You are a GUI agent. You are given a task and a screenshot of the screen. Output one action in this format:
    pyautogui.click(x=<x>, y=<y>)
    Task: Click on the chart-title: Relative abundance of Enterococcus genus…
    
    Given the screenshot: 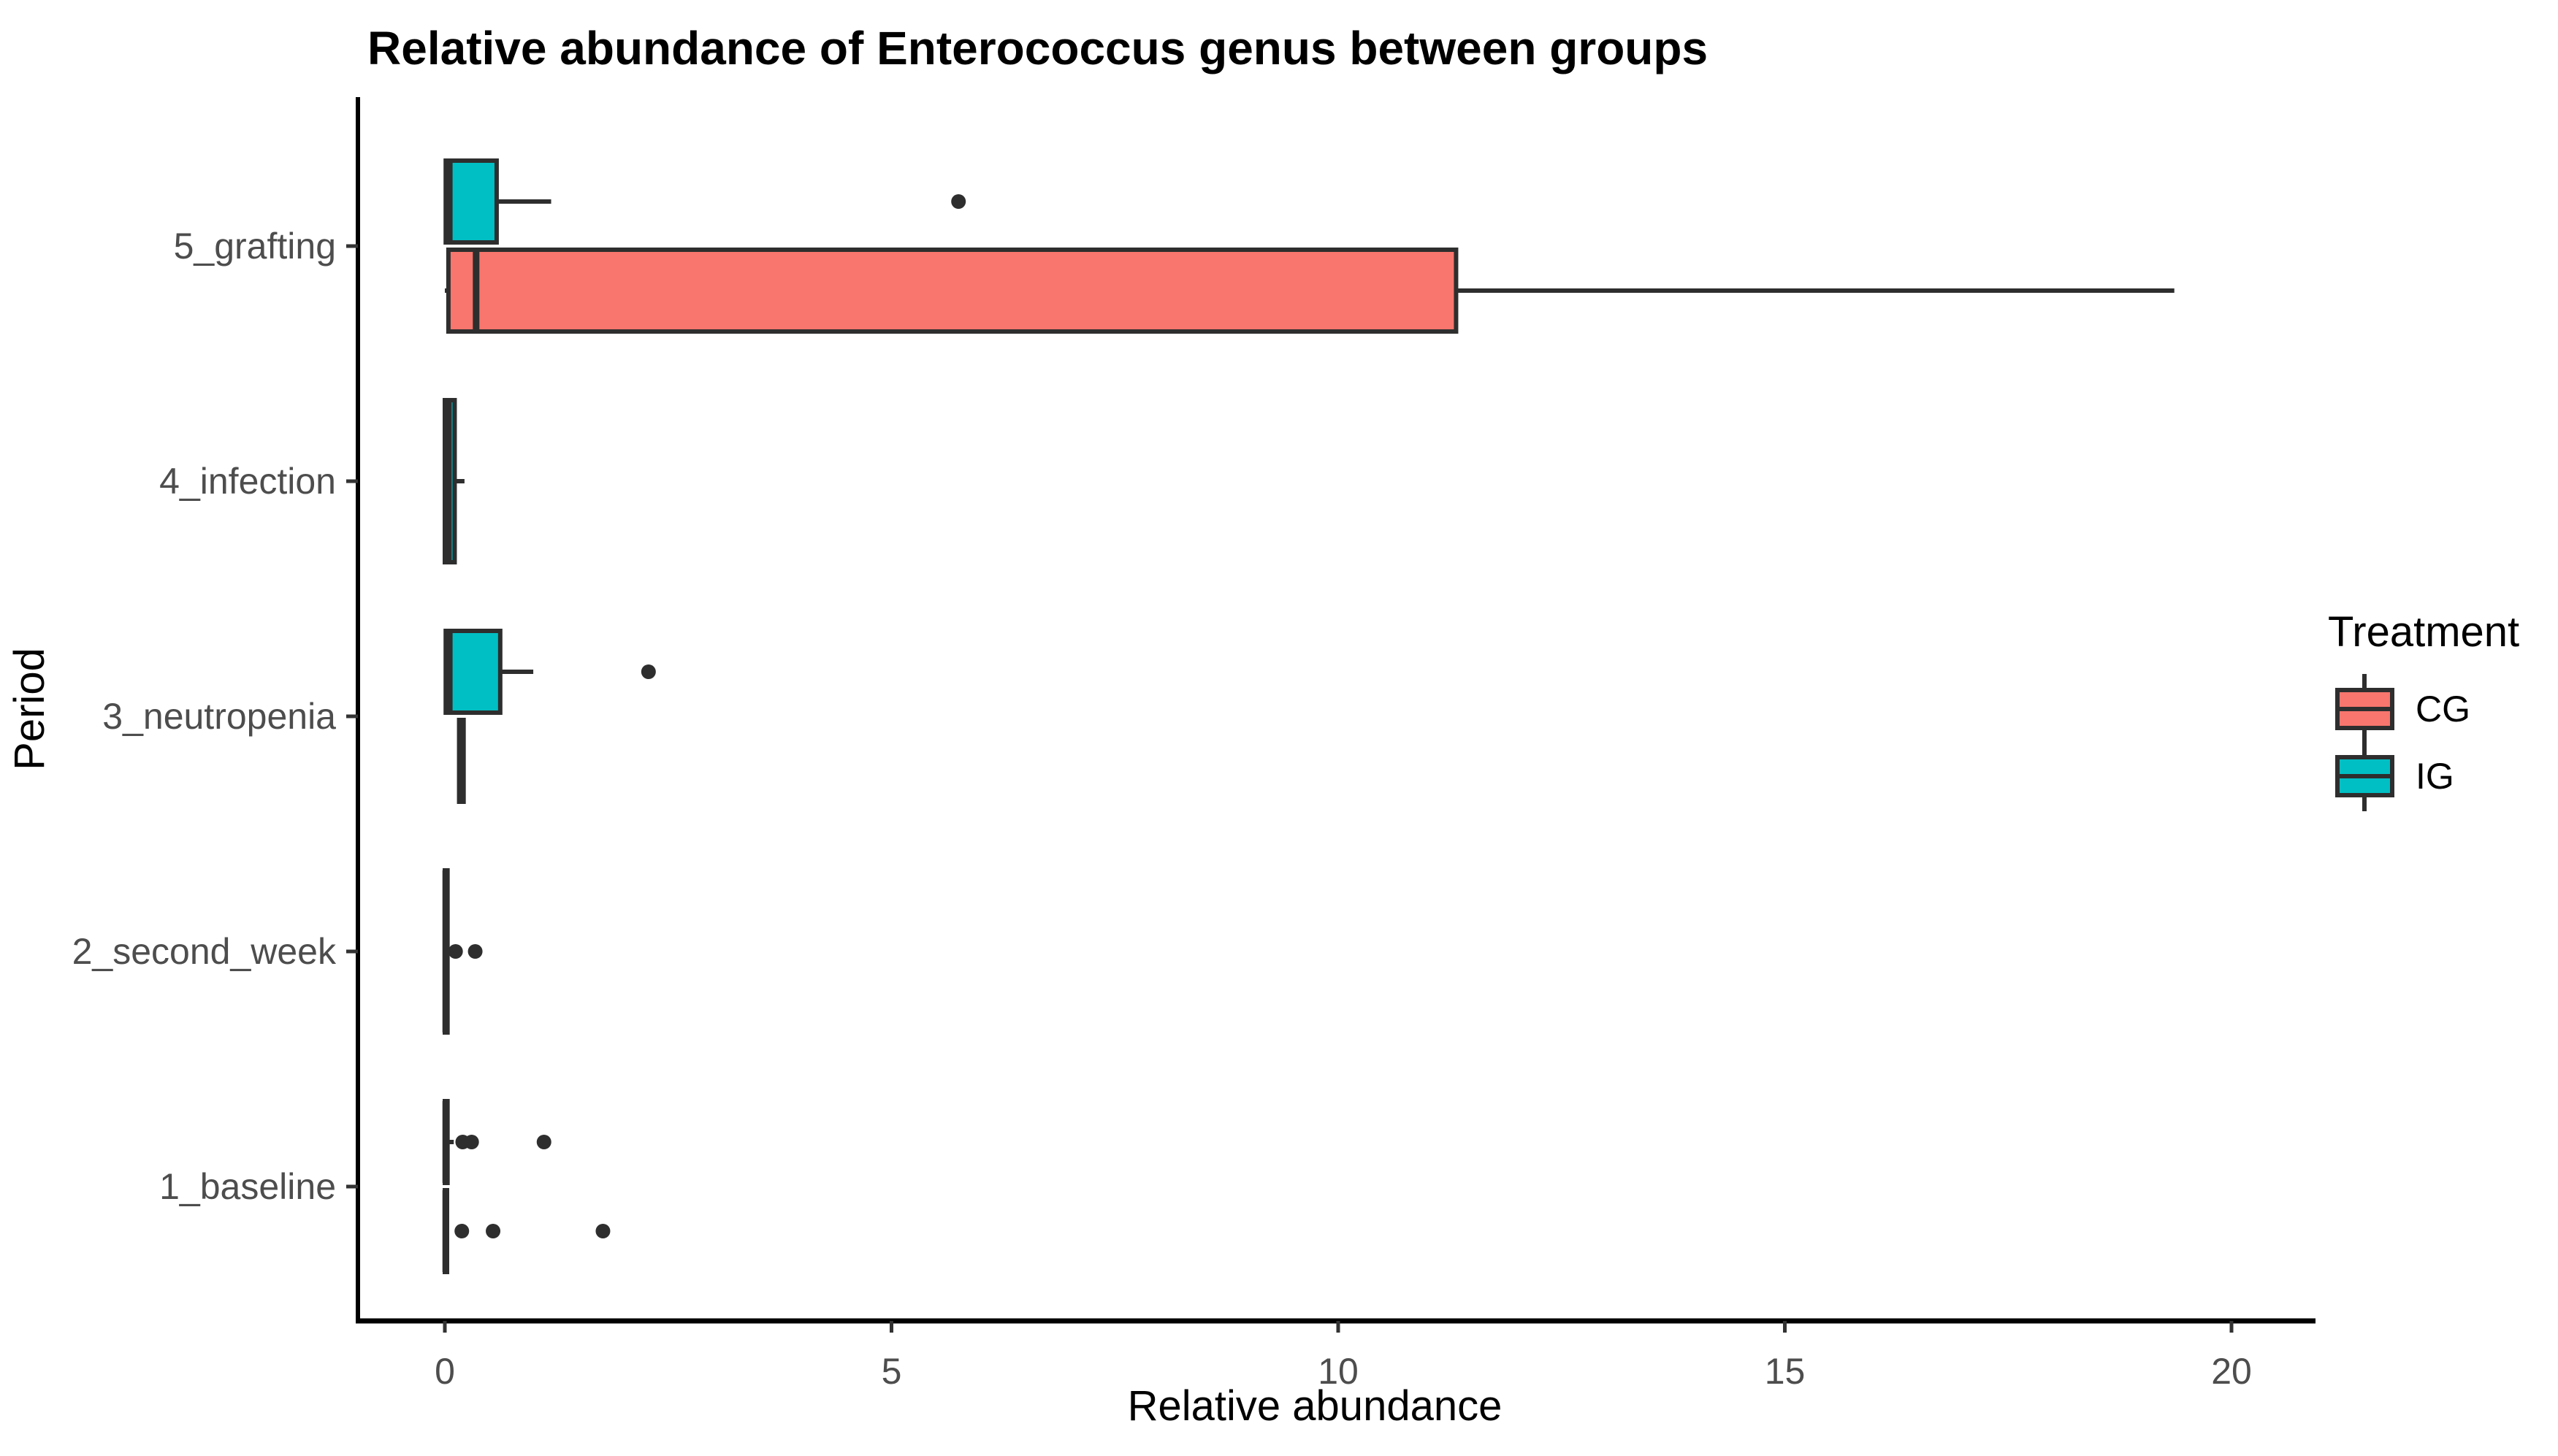 What is the action you would take?
    pyautogui.click(x=1038, y=48)
    